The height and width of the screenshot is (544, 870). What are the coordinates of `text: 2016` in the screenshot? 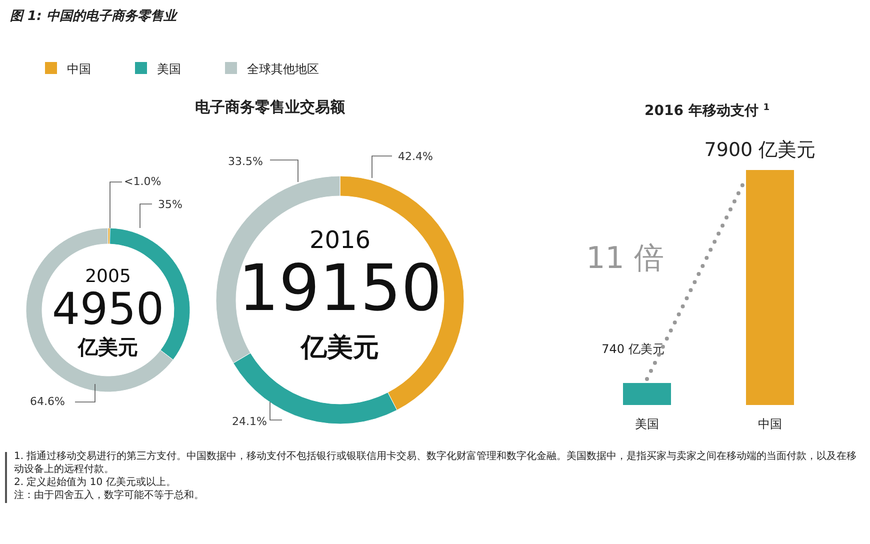 It's located at (340, 240).